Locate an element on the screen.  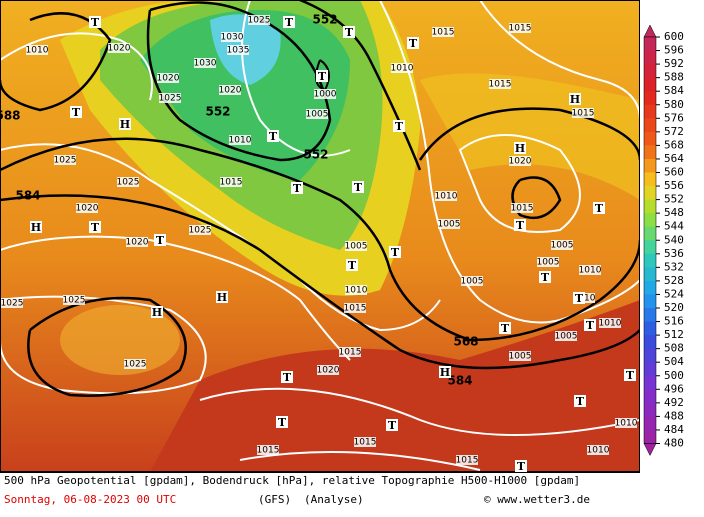
caption-run: (Analyse) is located at coordinates (334, 499).